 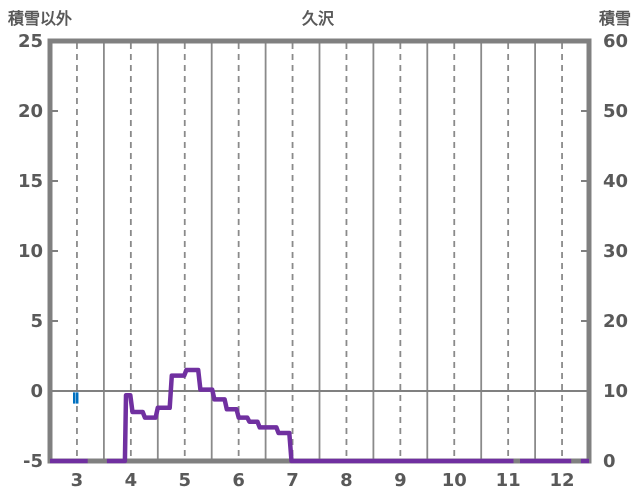 I want to click on snow-depth-line, so click(x=310, y=415).